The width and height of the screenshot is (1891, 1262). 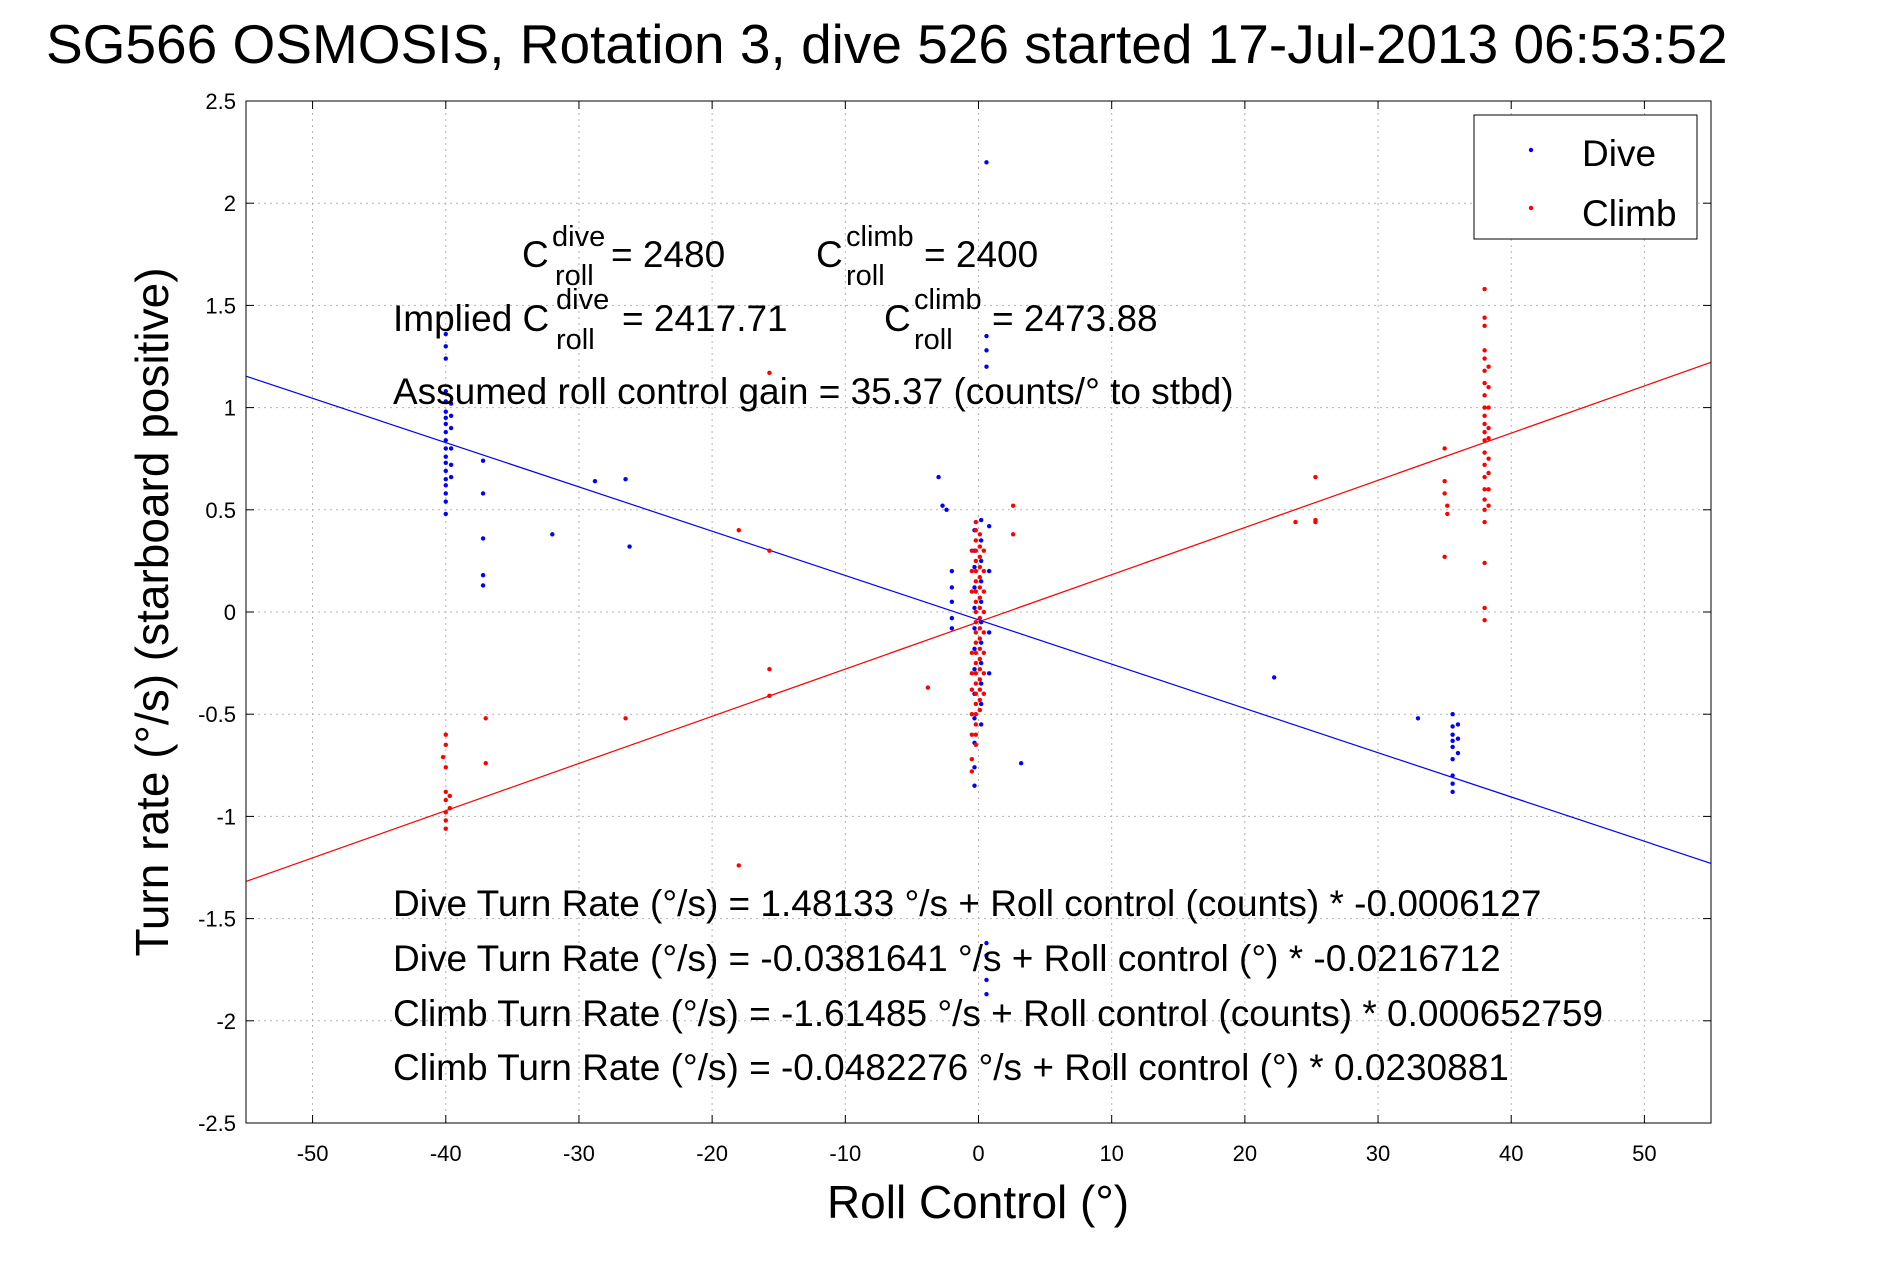 What do you see at coordinates (217, 714) in the screenshot?
I see `y-tick-label: -0.5` at bounding box center [217, 714].